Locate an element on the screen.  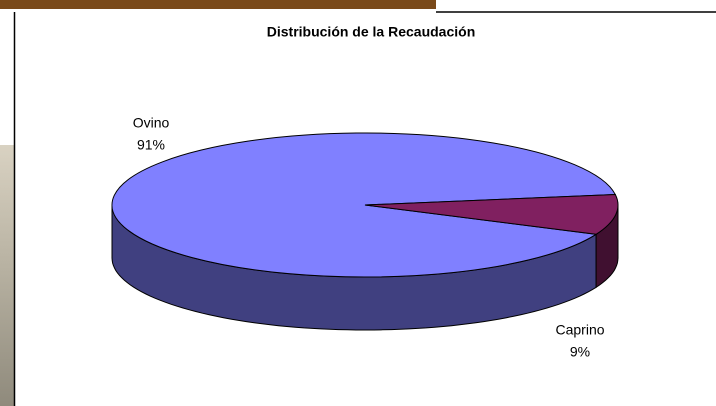
header-bar is located at coordinates (218, 4).